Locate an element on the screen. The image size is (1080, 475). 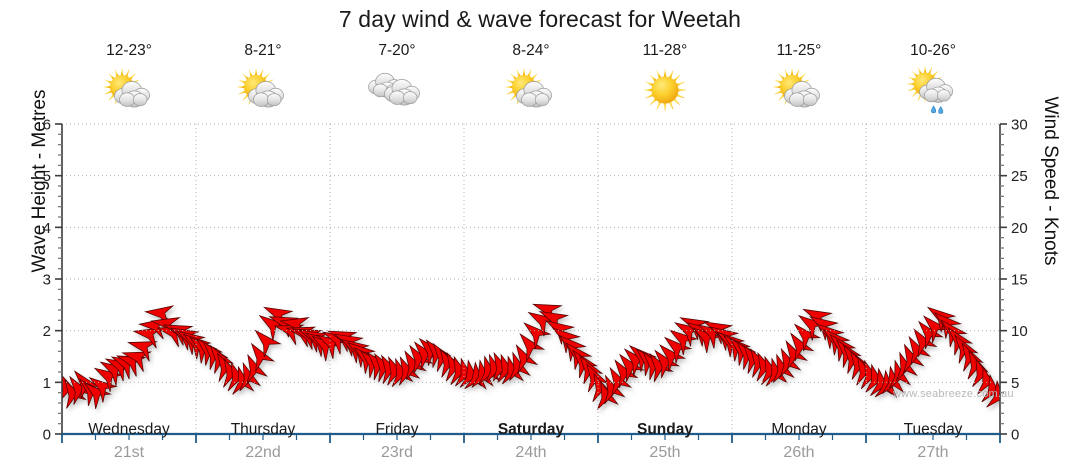
day-name-label: Saturday is located at coordinates (531, 429).